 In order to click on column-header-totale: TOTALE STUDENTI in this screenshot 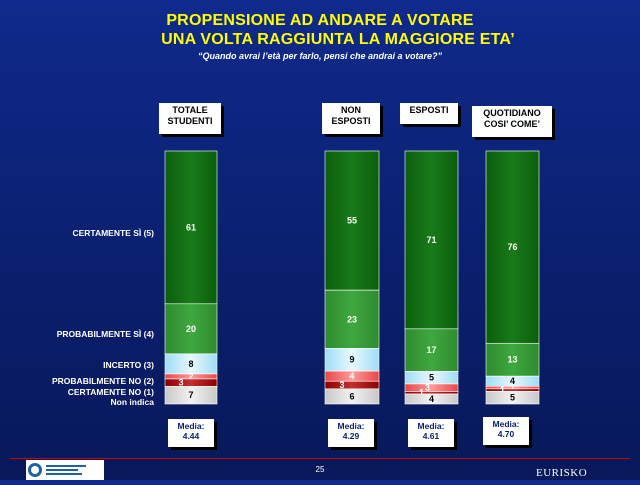, I will do `click(190, 118)`.